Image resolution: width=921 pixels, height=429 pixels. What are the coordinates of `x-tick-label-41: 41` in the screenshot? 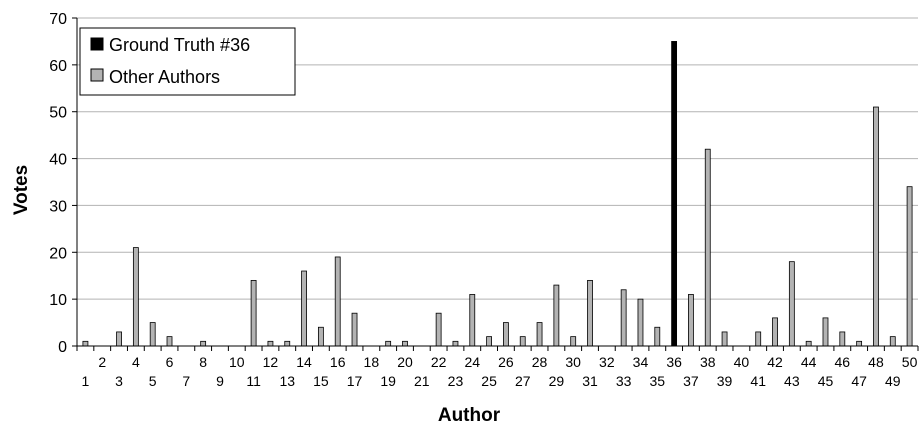 It's located at (758, 381).